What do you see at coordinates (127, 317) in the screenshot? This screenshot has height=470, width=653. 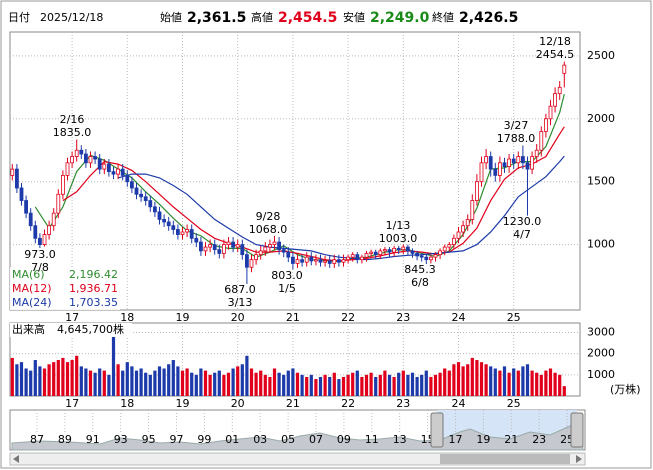 I see `x-tick-label: 18` at bounding box center [127, 317].